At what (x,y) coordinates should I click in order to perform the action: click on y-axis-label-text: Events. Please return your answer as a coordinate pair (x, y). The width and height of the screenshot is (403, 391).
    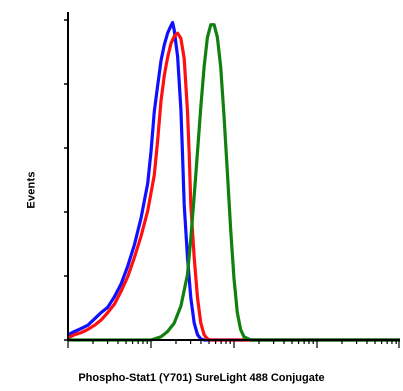
    Looking at the image, I should click on (32, 190).